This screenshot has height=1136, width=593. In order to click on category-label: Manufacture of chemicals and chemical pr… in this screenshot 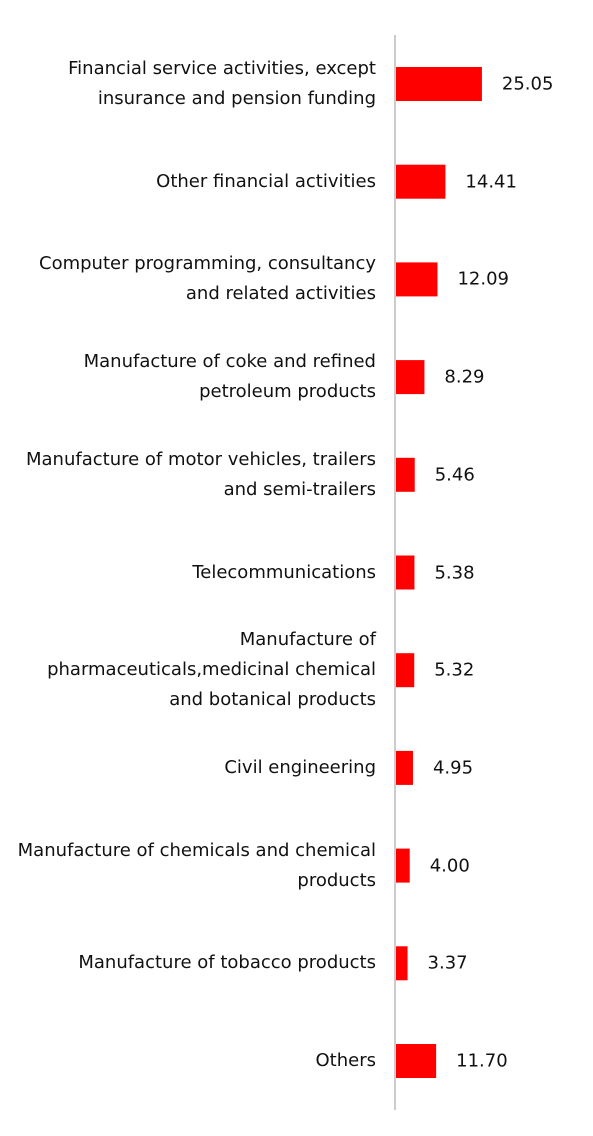, I will do `click(196, 865)`.